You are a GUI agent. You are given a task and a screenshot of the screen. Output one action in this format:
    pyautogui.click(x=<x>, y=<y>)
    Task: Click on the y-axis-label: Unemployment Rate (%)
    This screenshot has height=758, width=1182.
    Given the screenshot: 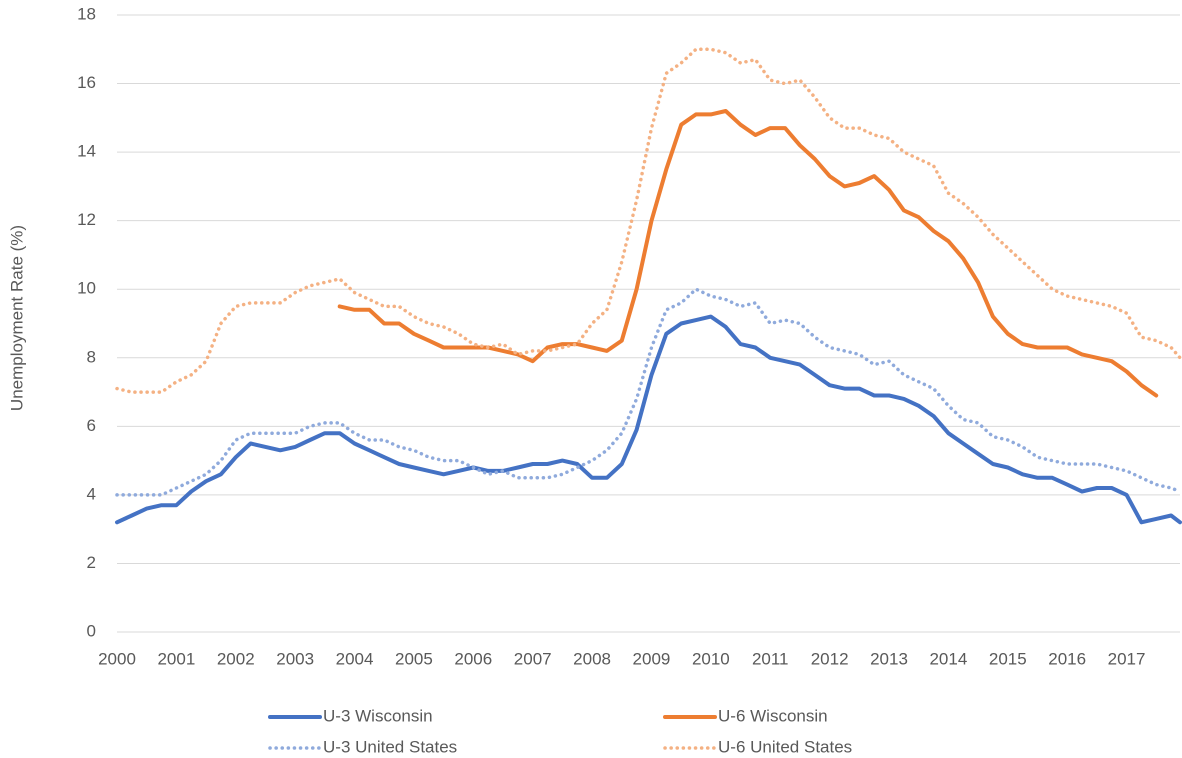 What is the action you would take?
    pyautogui.click(x=16, y=318)
    